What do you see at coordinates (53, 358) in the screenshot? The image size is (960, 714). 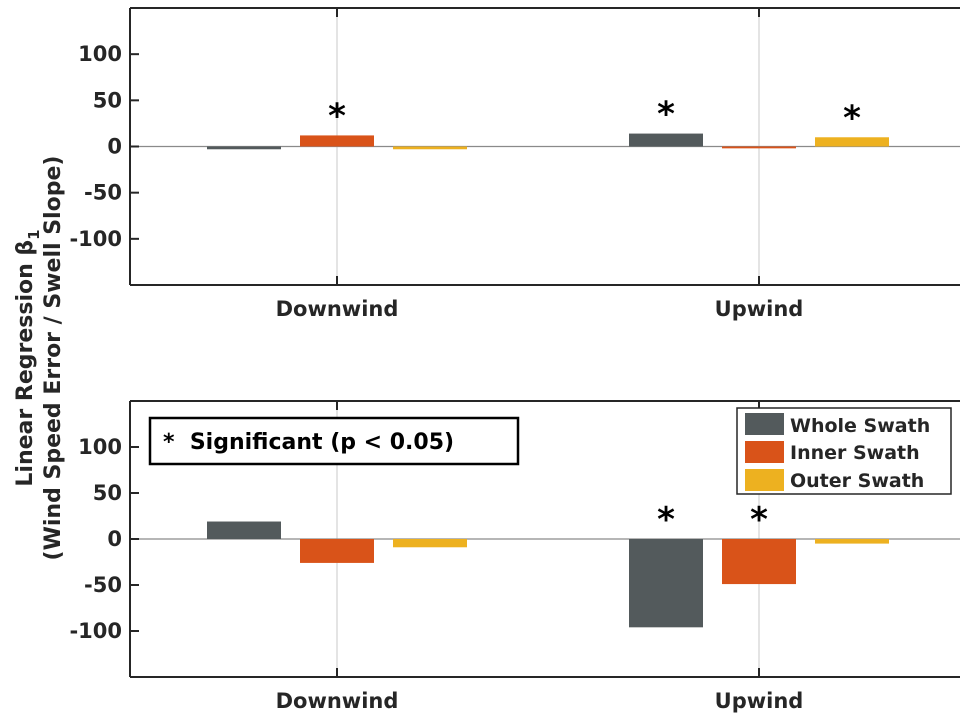 I see `y-axis-label-line2: (Wind Speed Error / Swell Slope)` at bounding box center [53, 358].